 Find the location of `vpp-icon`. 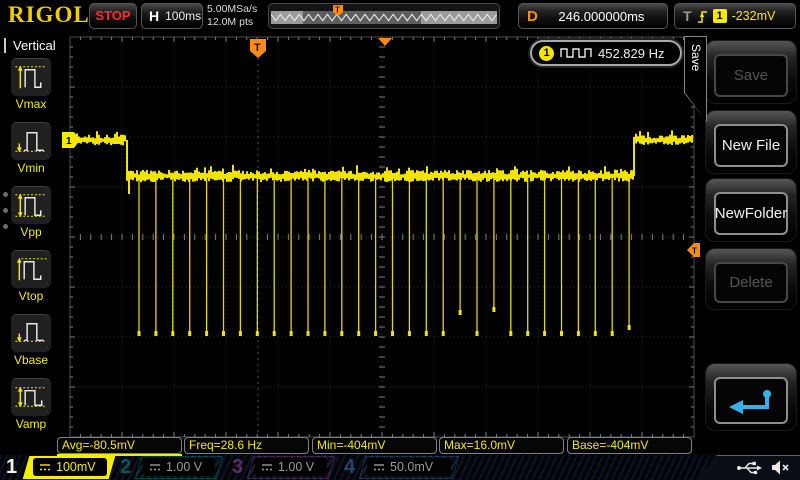

vpp-icon is located at coordinates (31, 205).